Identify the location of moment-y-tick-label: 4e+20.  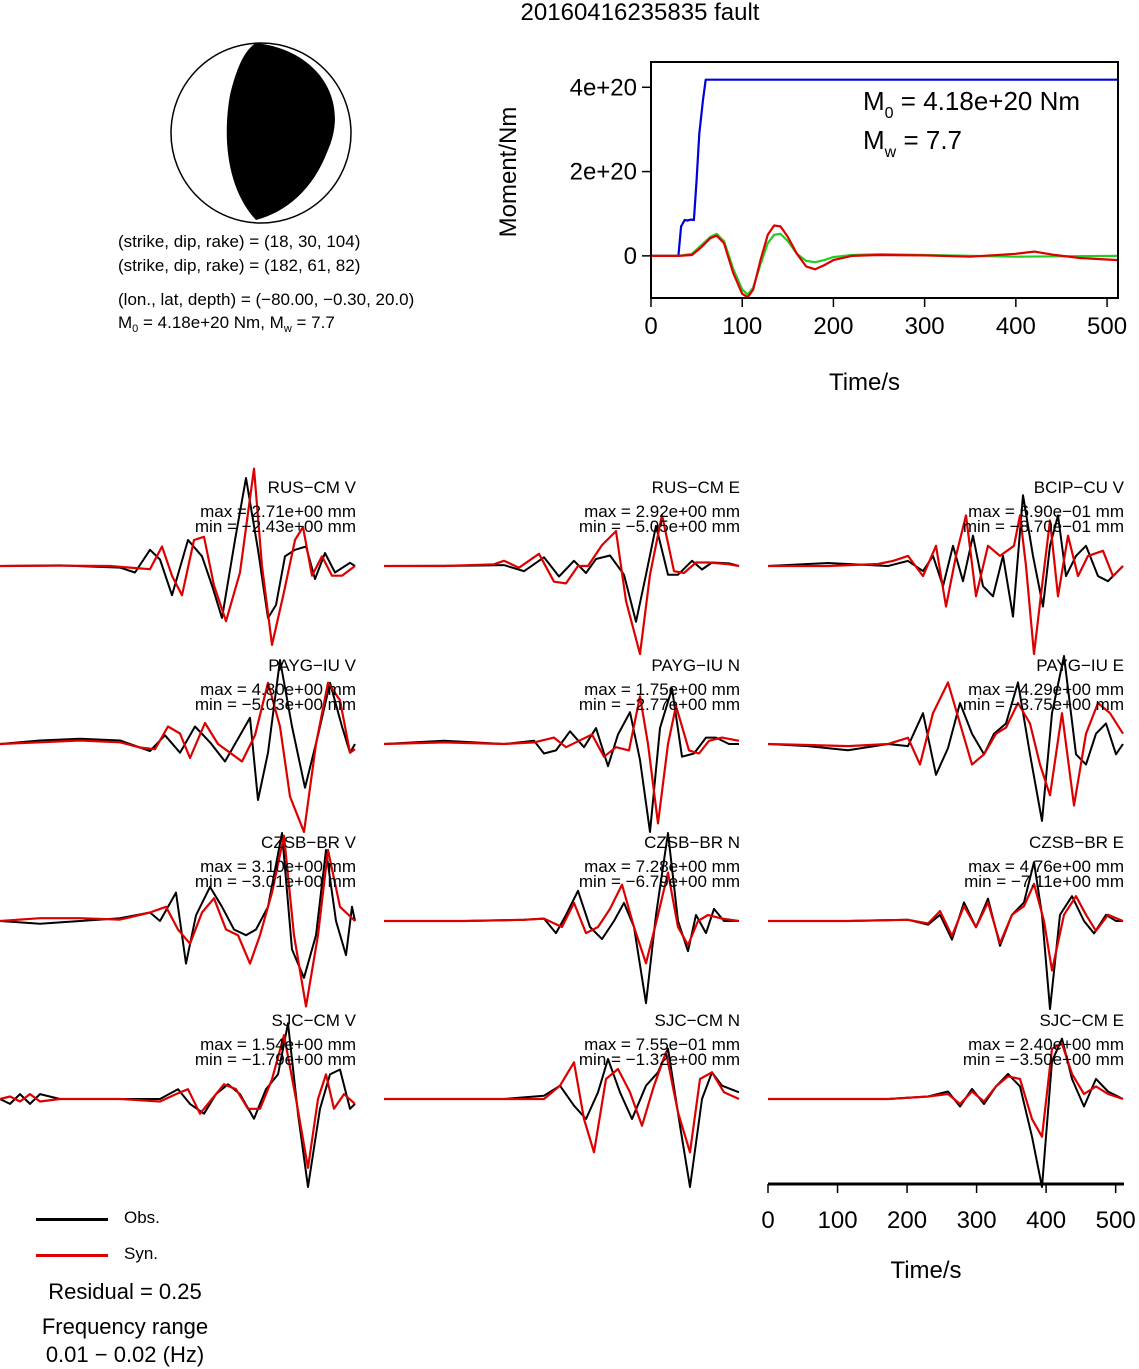
(603, 87).